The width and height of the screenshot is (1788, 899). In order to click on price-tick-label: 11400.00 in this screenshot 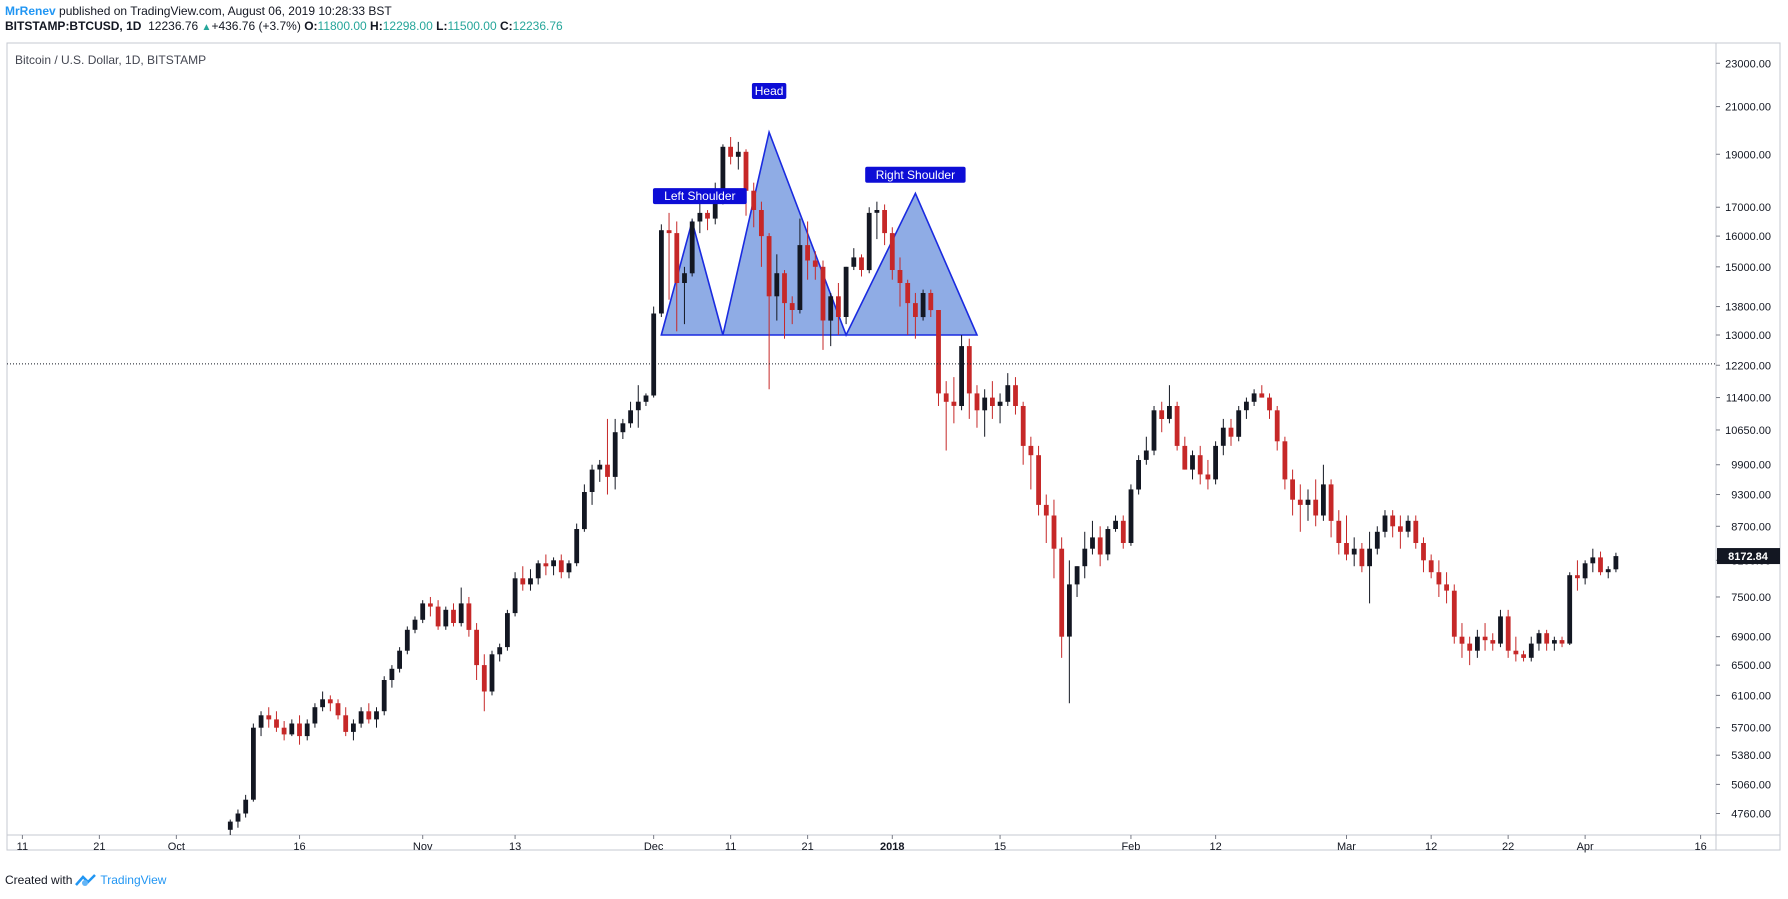, I will do `click(1748, 399)`.